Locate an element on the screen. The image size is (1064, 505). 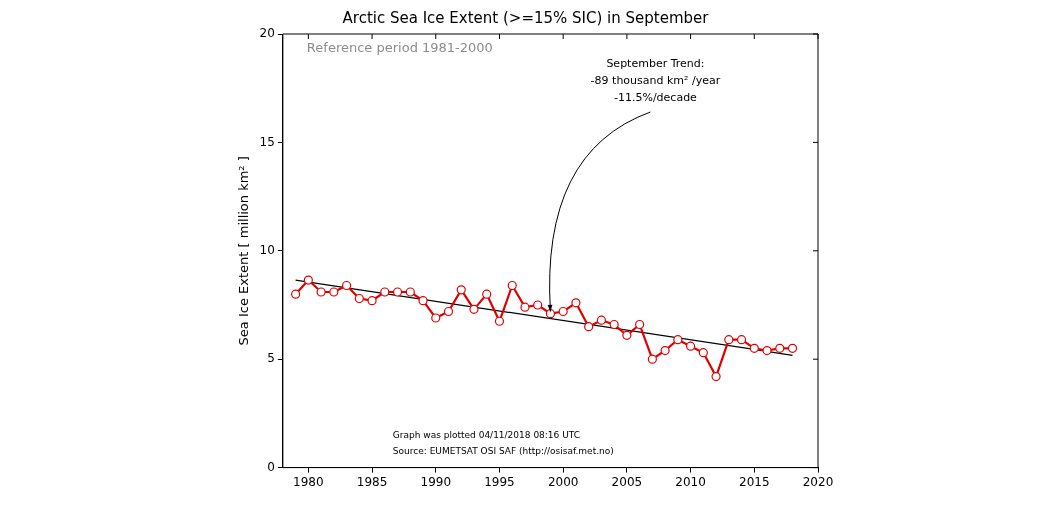
y-tick-label: 0 is located at coordinates (271, 466).